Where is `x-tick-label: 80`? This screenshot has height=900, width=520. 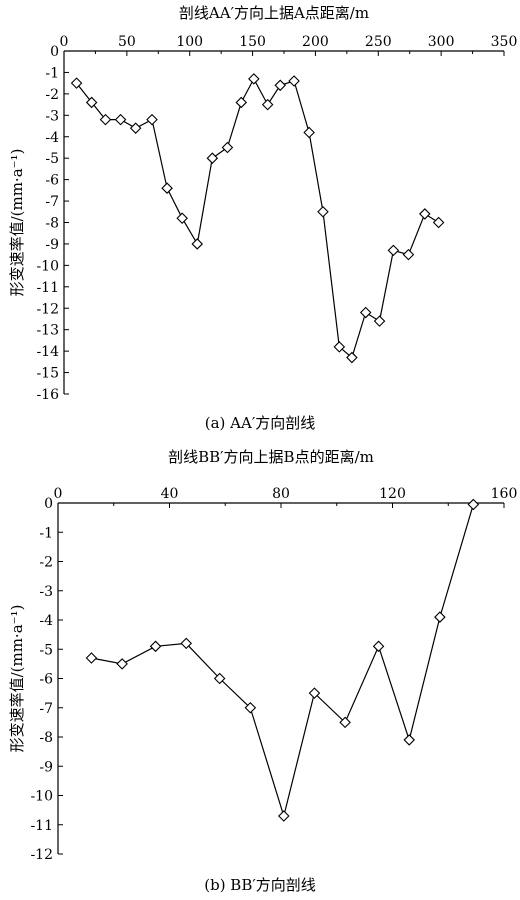
x-tick-label: 80 is located at coordinates (281, 494).